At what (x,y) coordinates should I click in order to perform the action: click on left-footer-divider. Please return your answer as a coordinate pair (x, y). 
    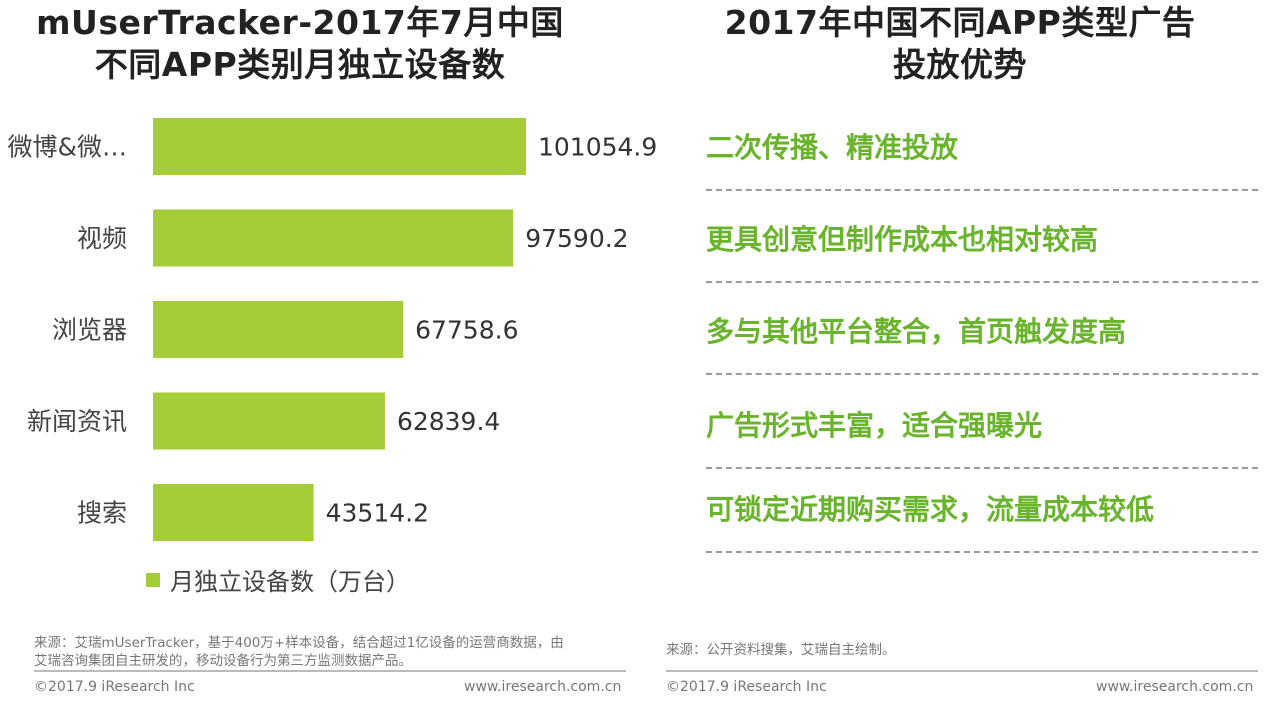
    Looking at the image, I should click on (330, 671).